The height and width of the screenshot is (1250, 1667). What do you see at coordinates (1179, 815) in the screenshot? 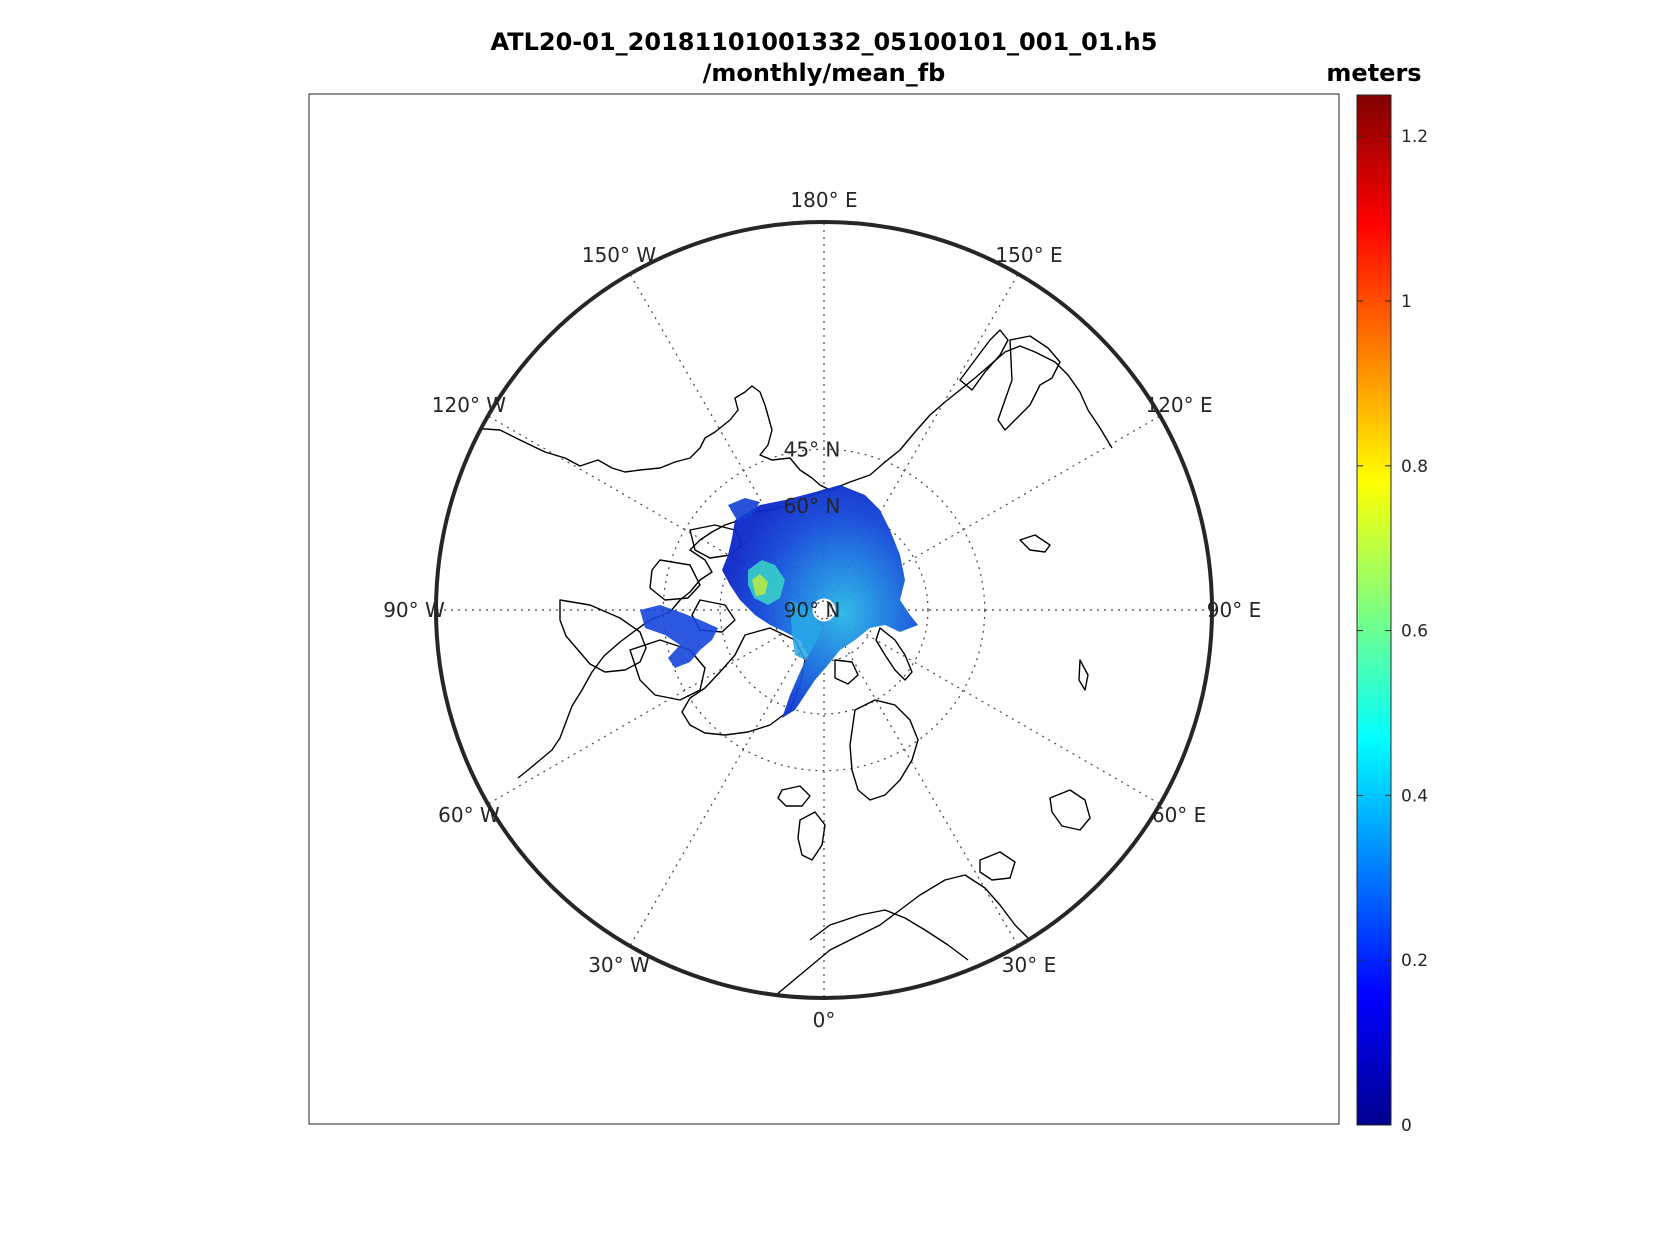
I see `longitude-label: 60° E` at bounding box center [1179, 815].